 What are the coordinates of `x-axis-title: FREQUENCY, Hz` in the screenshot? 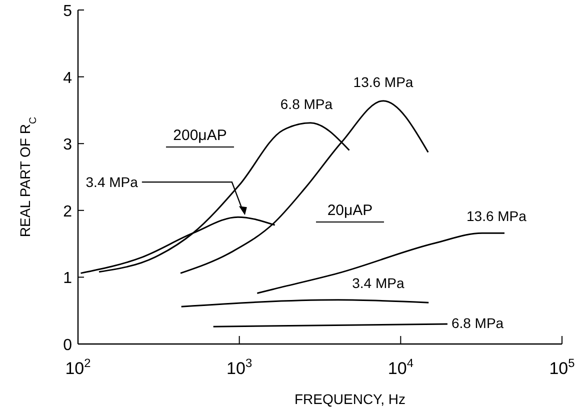 It's located at (350, 399).